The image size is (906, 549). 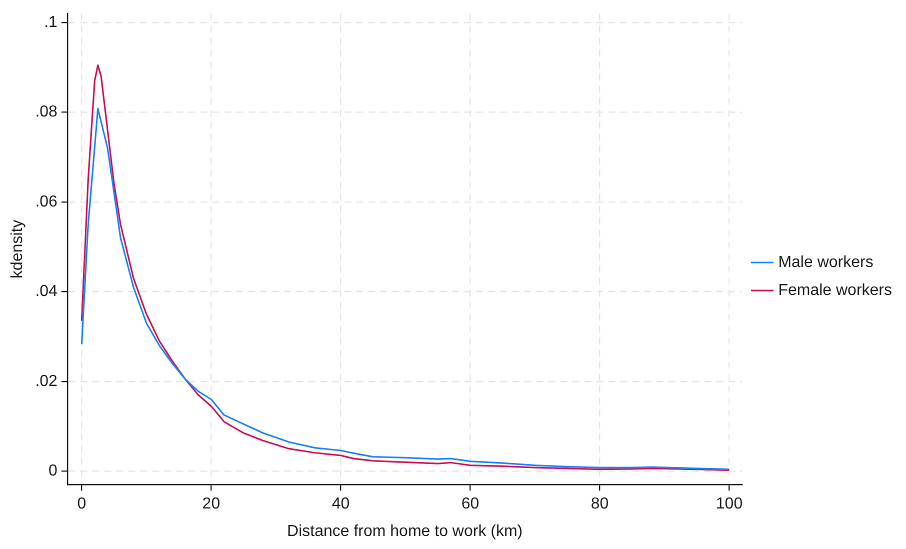 I want to click on x-tick-label: 40, so click(x=341, y=504).